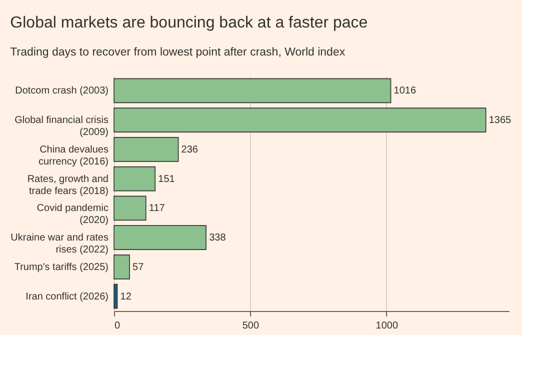 The width and height of the screenshot is (550, 372). I want to click on y-tick-label: Dotcom crash (2003), so click(61, 91).